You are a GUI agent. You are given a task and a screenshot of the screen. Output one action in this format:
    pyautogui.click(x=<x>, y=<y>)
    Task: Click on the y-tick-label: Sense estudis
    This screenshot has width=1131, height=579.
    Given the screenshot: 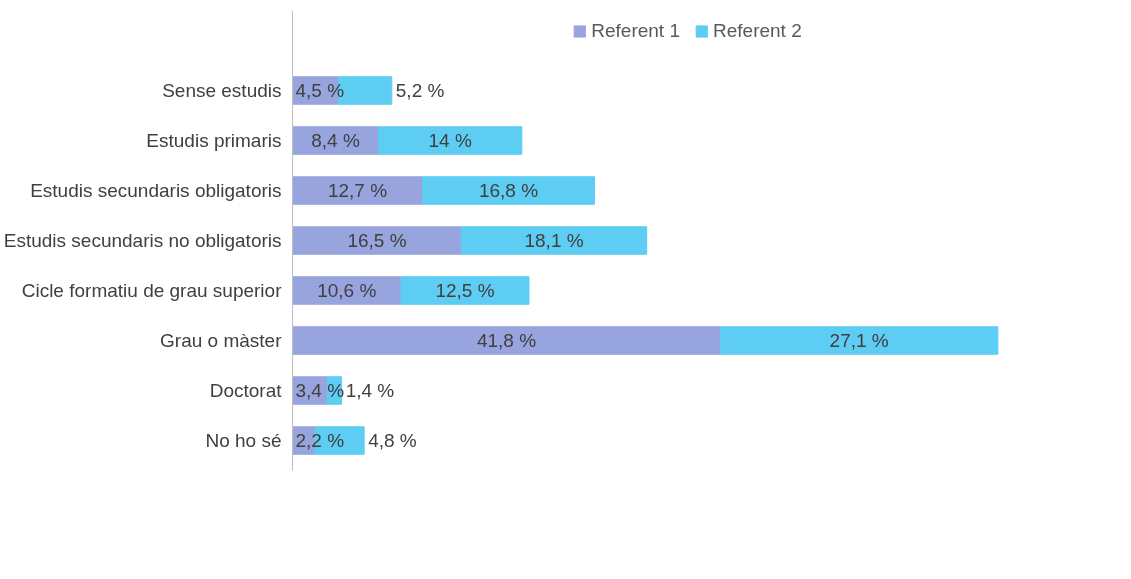 What is the action you would take?
    pyautogui.click(x=222, y=90)
    